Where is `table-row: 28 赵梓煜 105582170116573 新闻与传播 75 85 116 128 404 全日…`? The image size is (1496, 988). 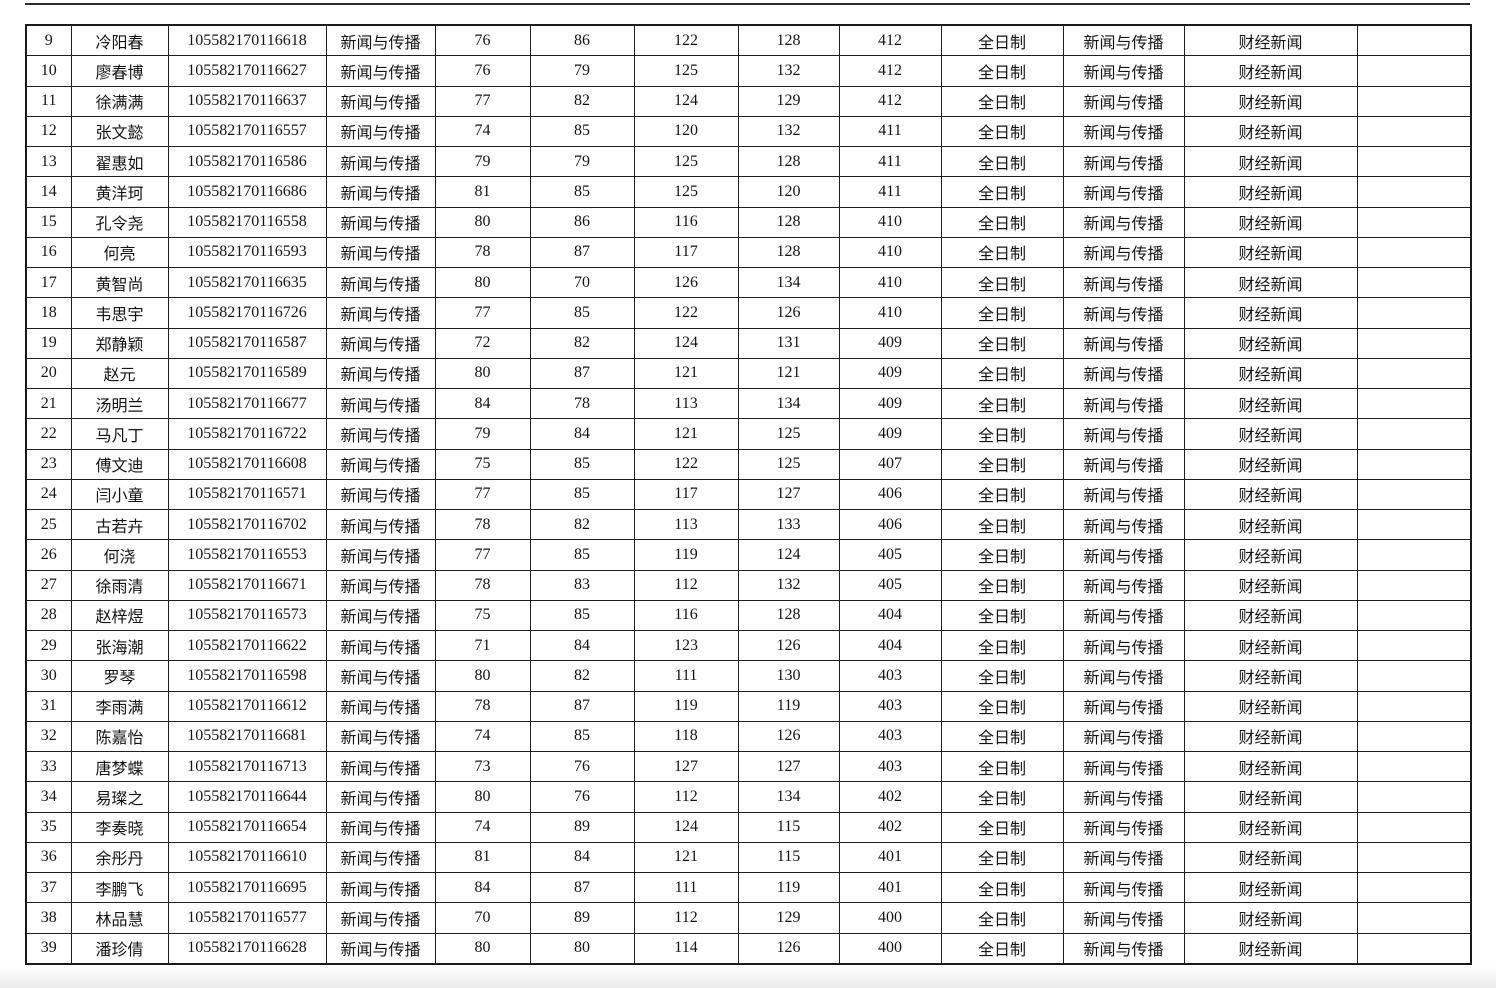
table-row: 28 赵梓煜 105582170116573 新闻与传播 75 85 116 128 404 全日… is located at coordinates (748, 615).